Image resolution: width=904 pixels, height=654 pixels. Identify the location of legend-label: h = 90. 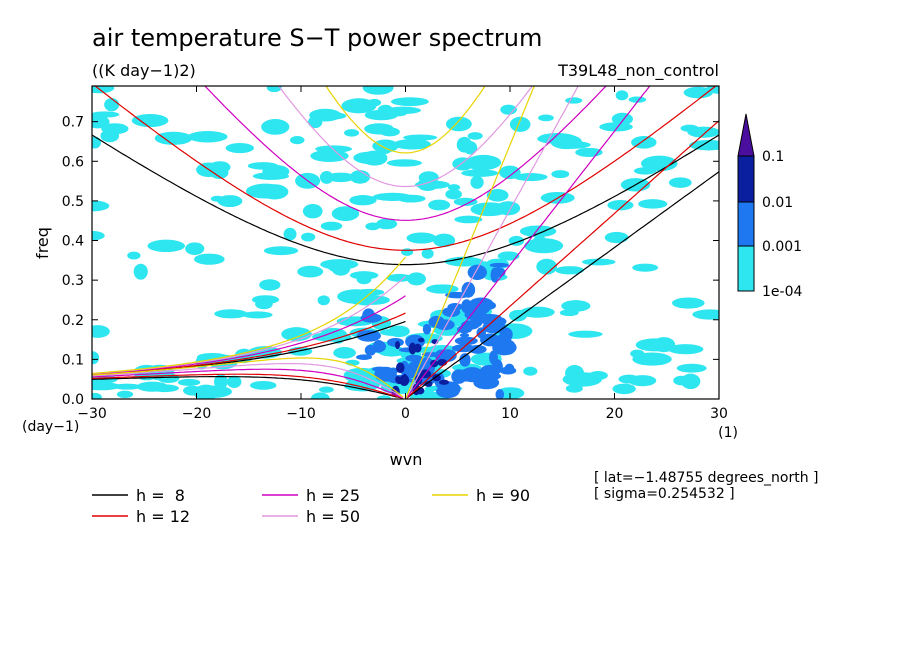
(503, 495).